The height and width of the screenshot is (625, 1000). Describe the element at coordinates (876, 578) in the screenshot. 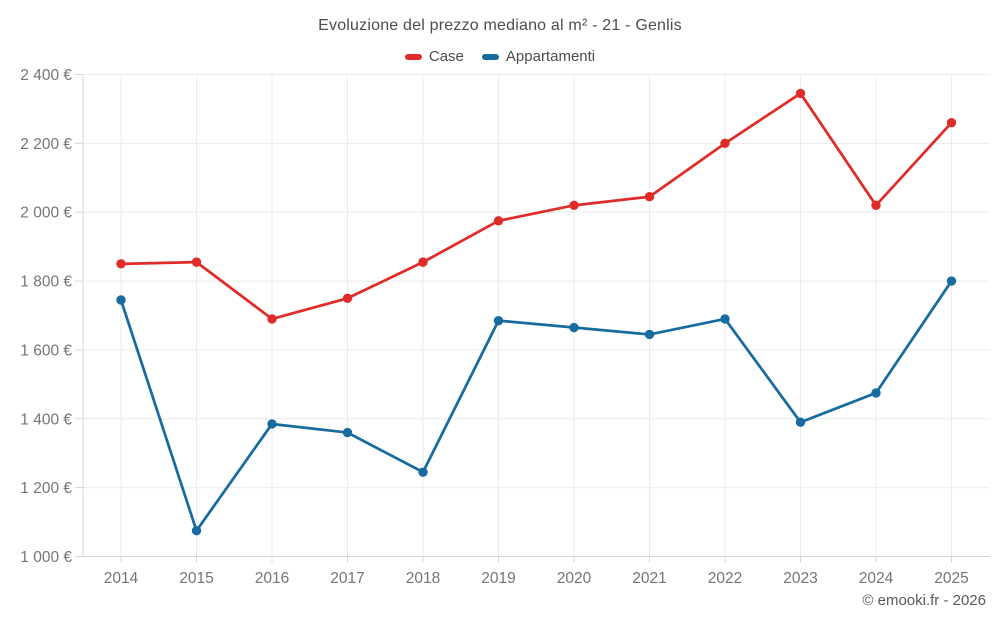

I see `x-axis-label: 2024` at that location.